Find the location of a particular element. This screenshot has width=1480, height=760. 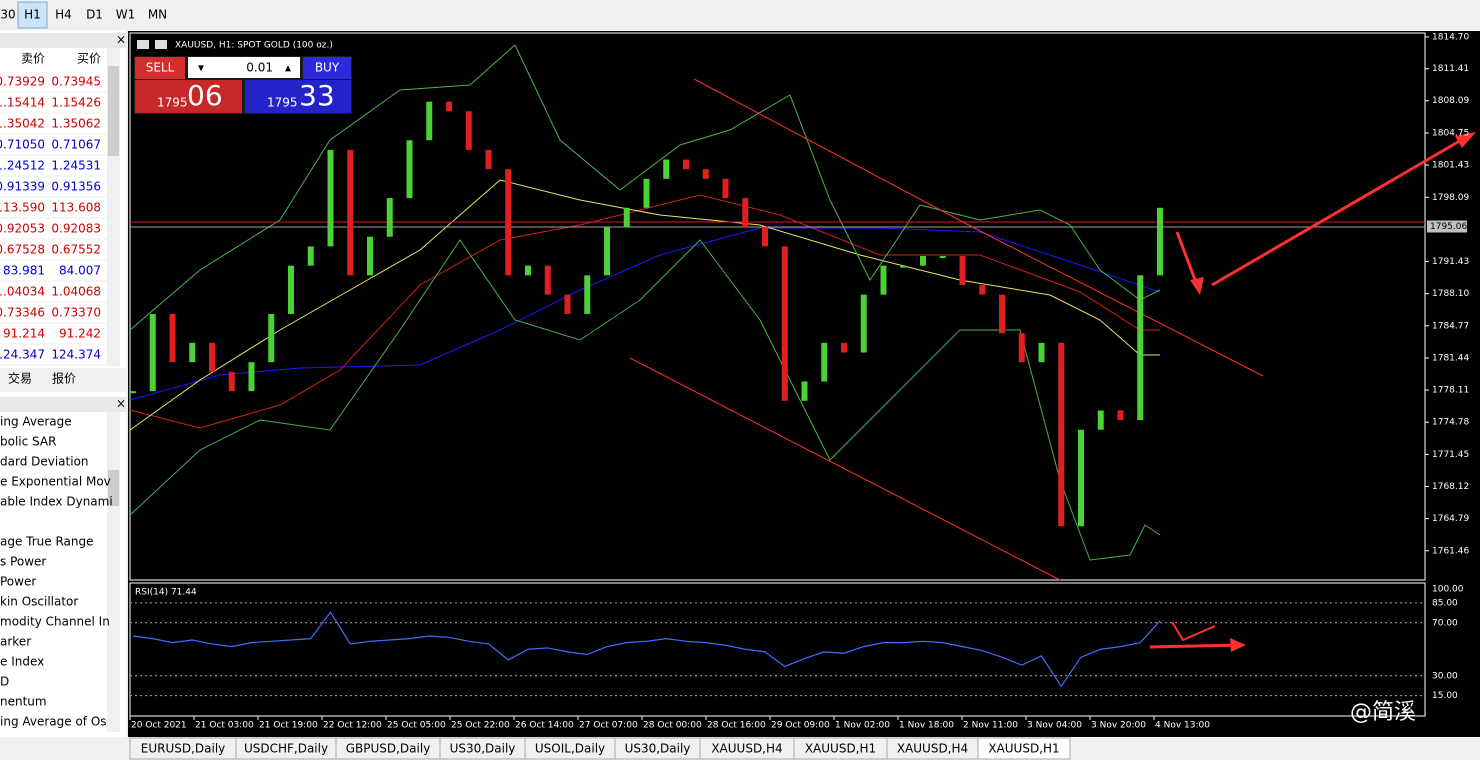

spin-down: ▾ is located at coordinates (201, 68).